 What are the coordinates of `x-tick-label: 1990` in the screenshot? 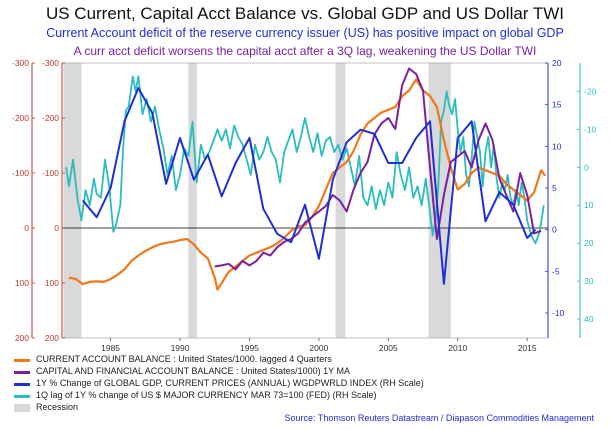 It's located at (180, 348).